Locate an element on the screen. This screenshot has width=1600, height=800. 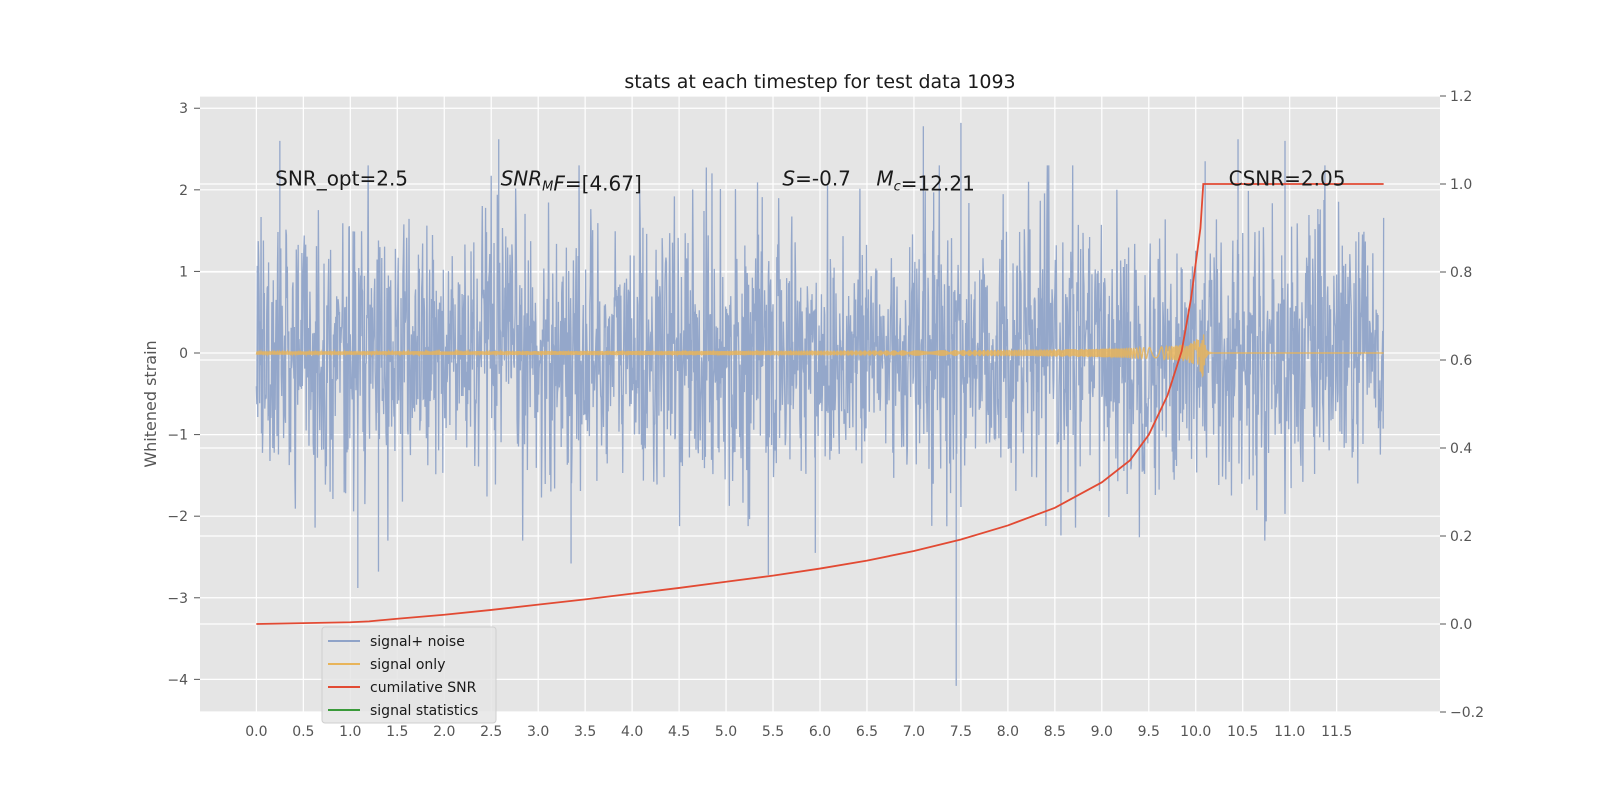
y2-tick-label: 0.6 is located at coordinates (1461, 361).